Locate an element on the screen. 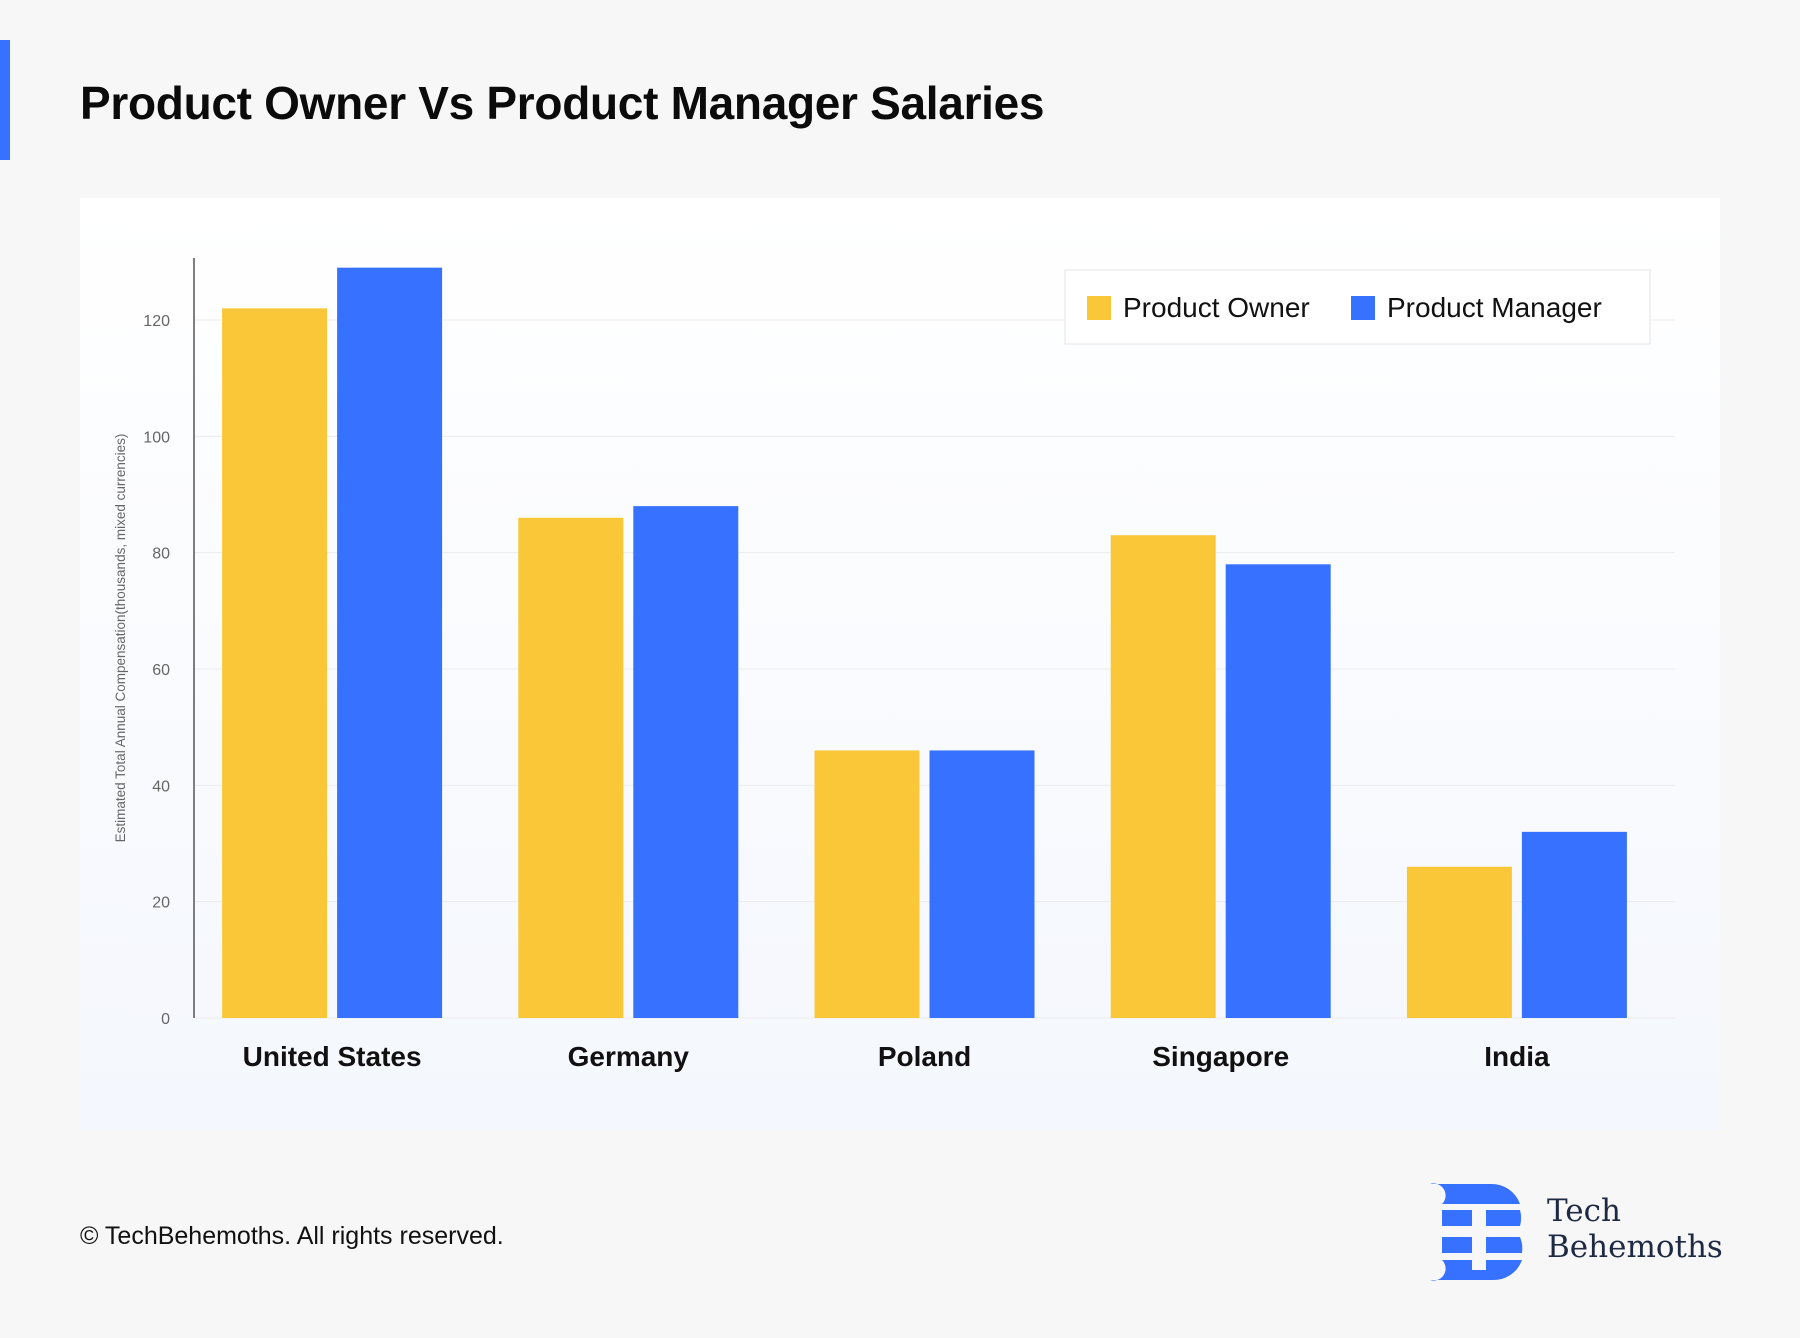 This screenshot has width=1800, height=1338. logo-line-2: Behemoths is located at coordinates (1635, 1247).